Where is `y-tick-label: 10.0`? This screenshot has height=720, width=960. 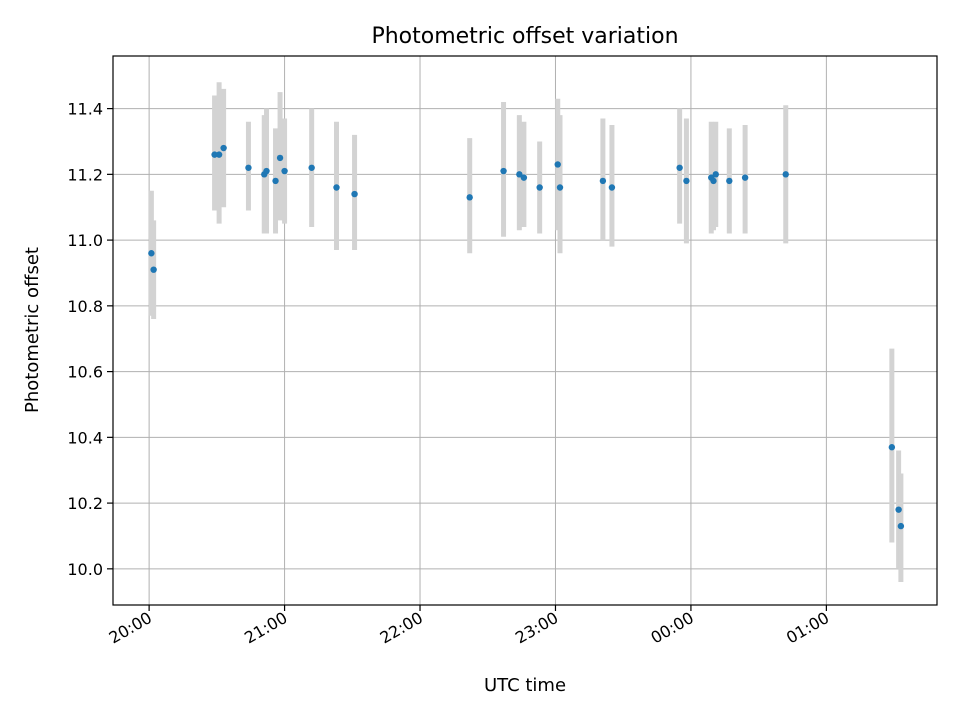 y-tick-label: 10.0 is located at coordinates (85, 569).